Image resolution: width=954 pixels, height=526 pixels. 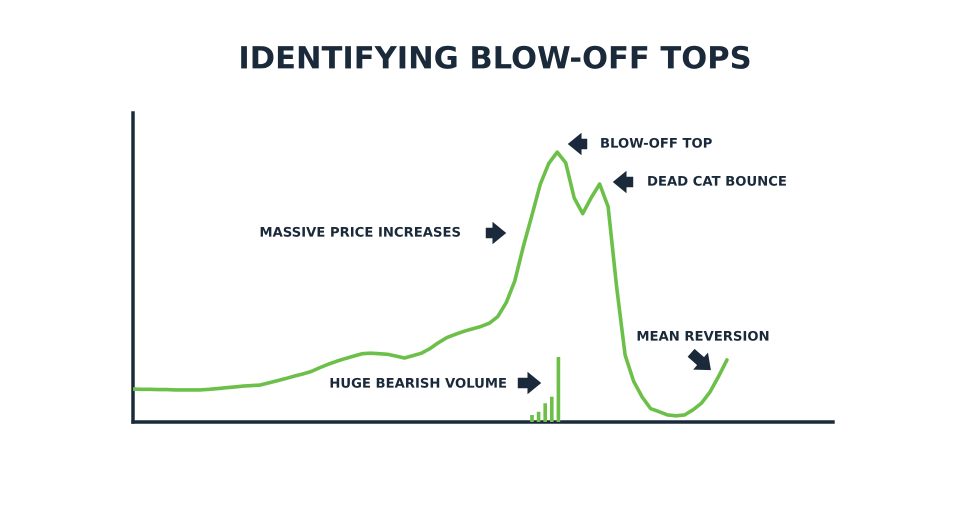 I want to click on annotation: MASSIVE PRICE INCREASES, so click(x=360, y=231).